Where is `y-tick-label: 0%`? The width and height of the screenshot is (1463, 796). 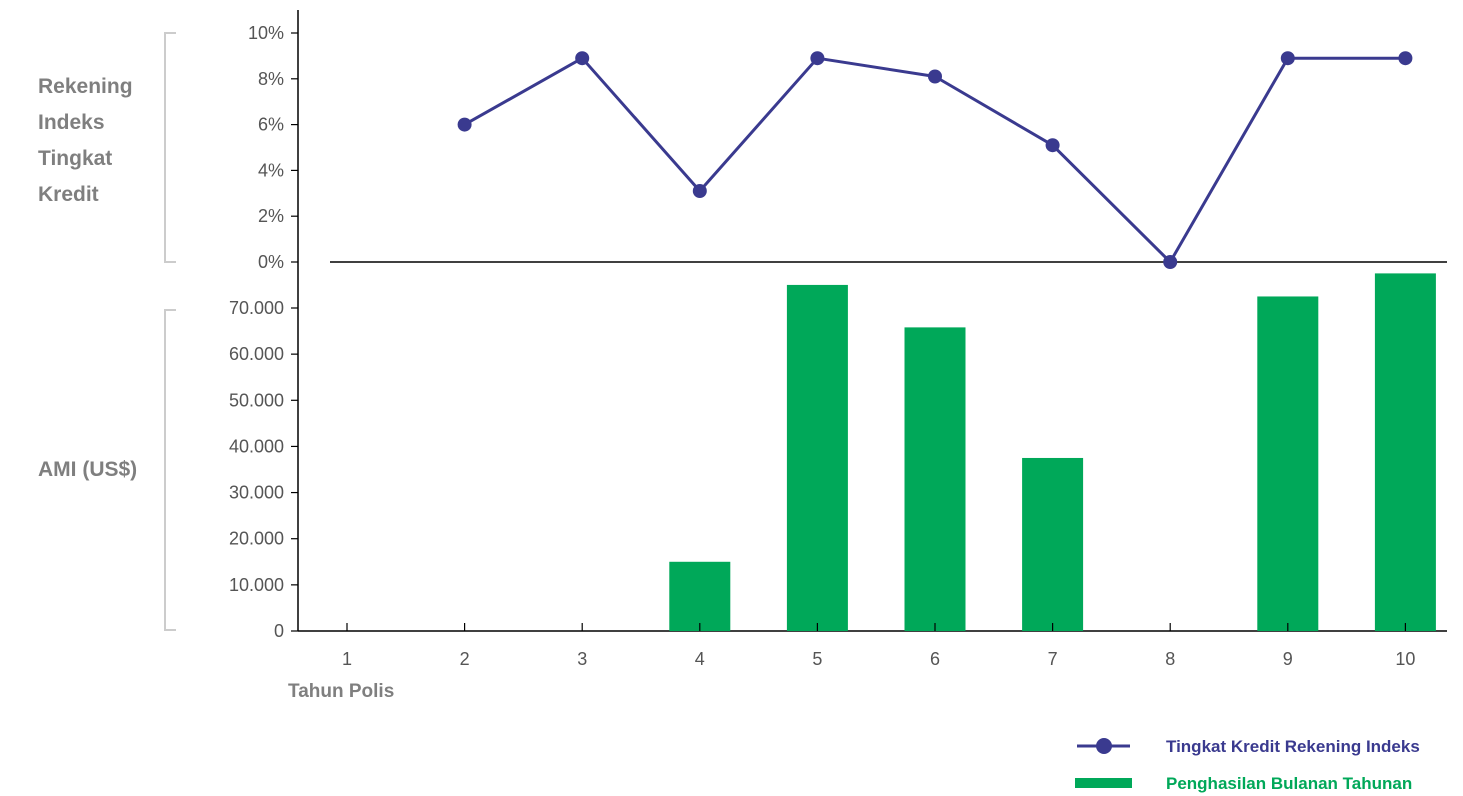 y-tick-label: 0% is located at coordinates (271, 262).